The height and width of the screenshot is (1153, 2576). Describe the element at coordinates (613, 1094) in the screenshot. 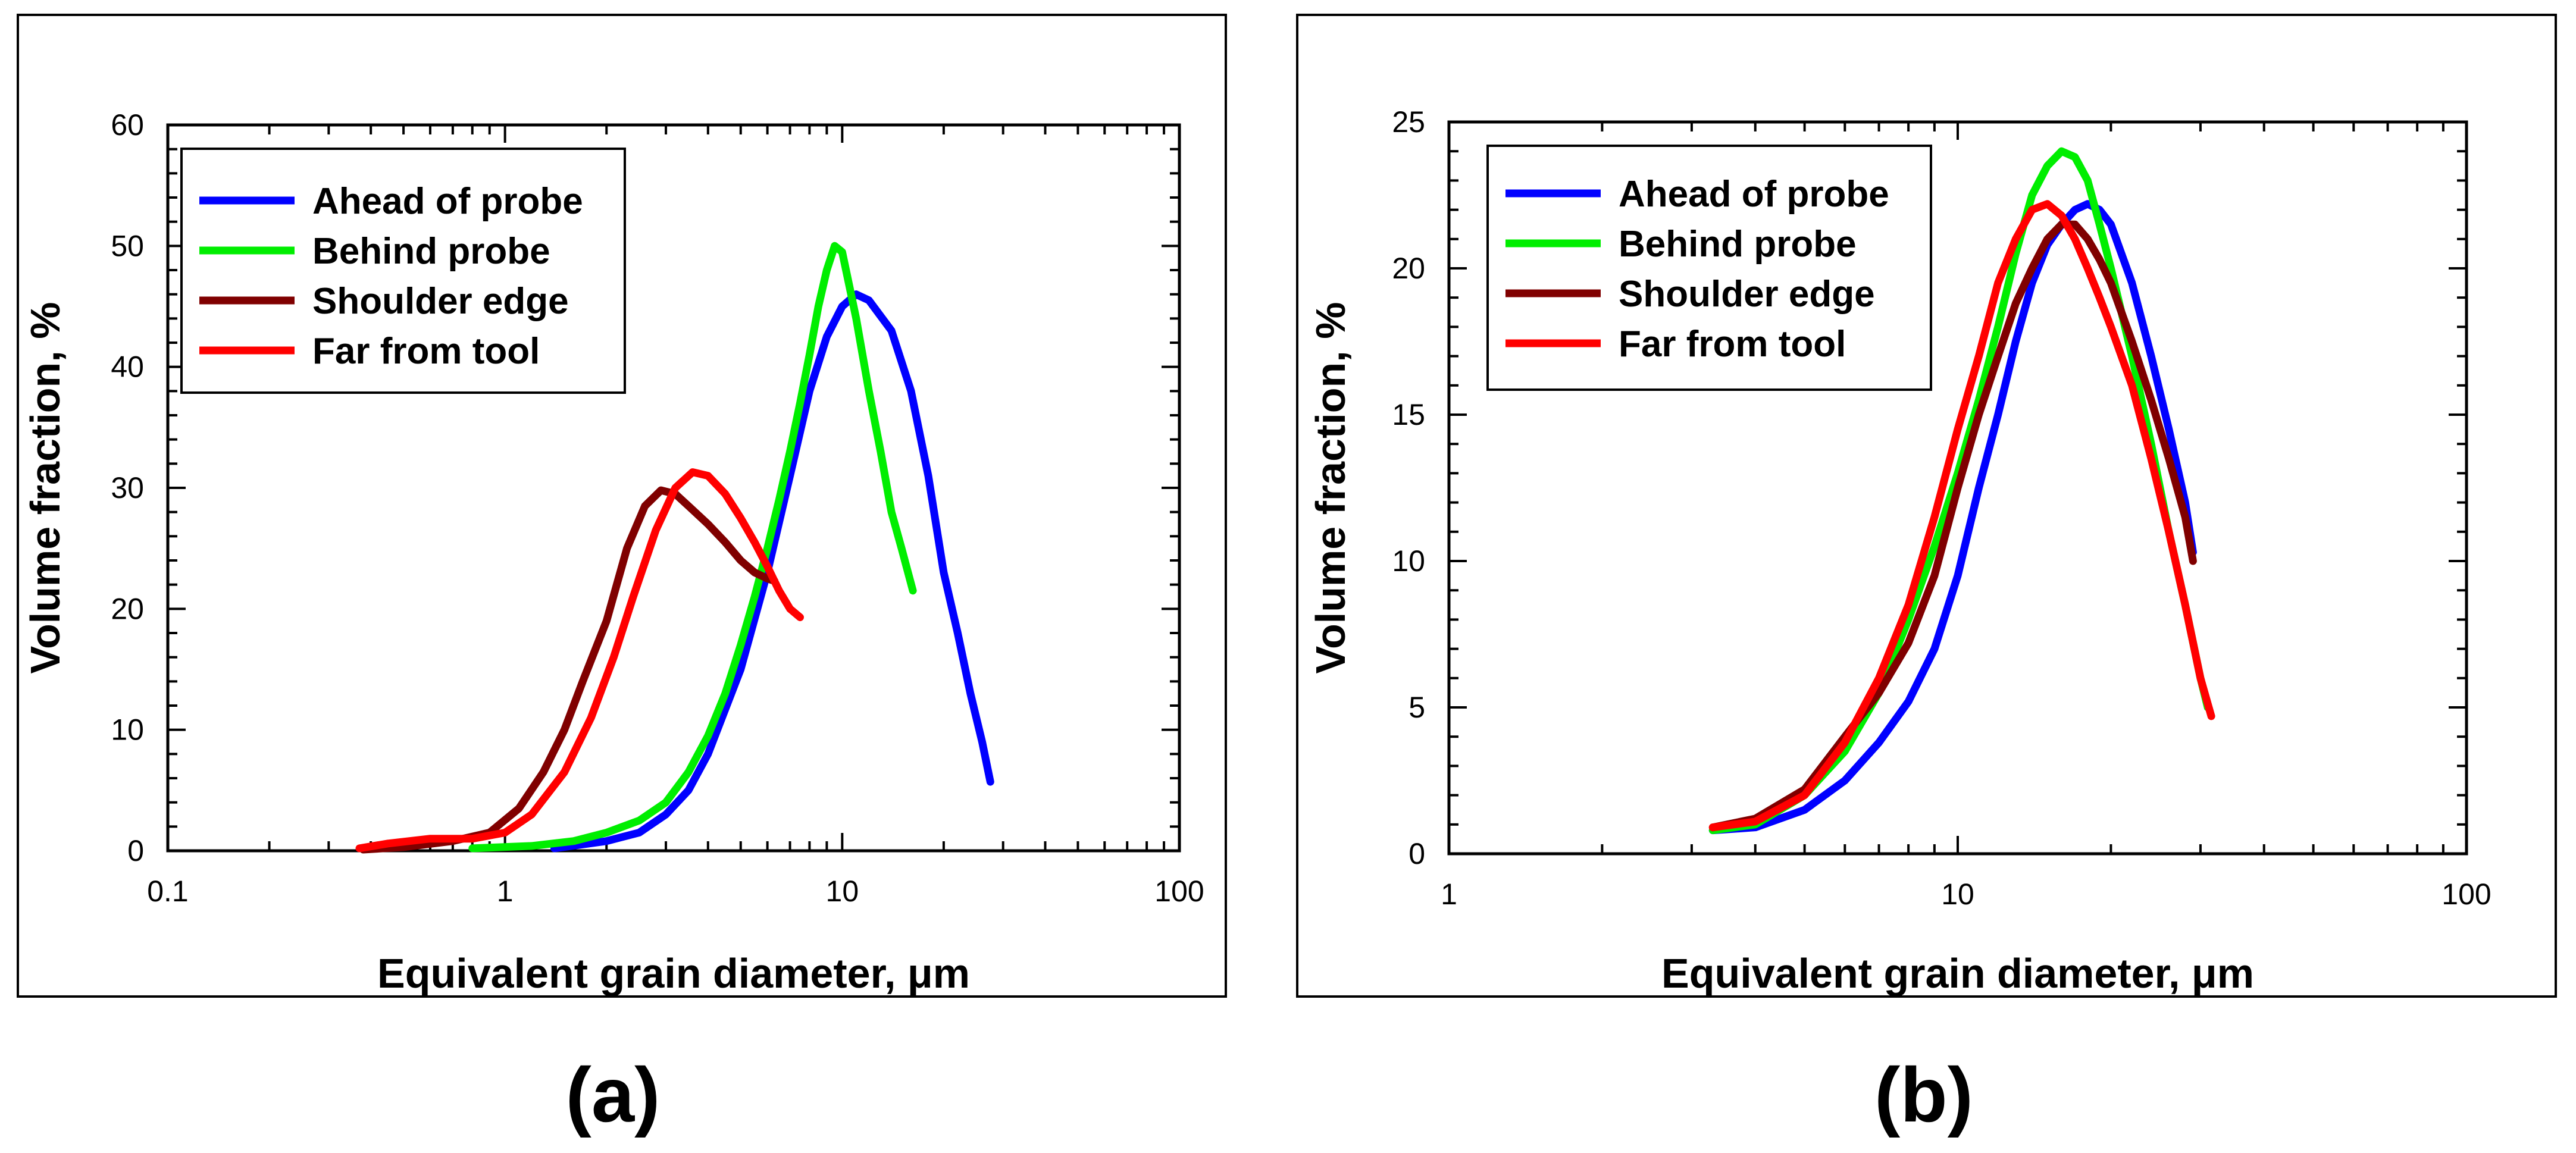

I see `panel-label: (a)` at that location.